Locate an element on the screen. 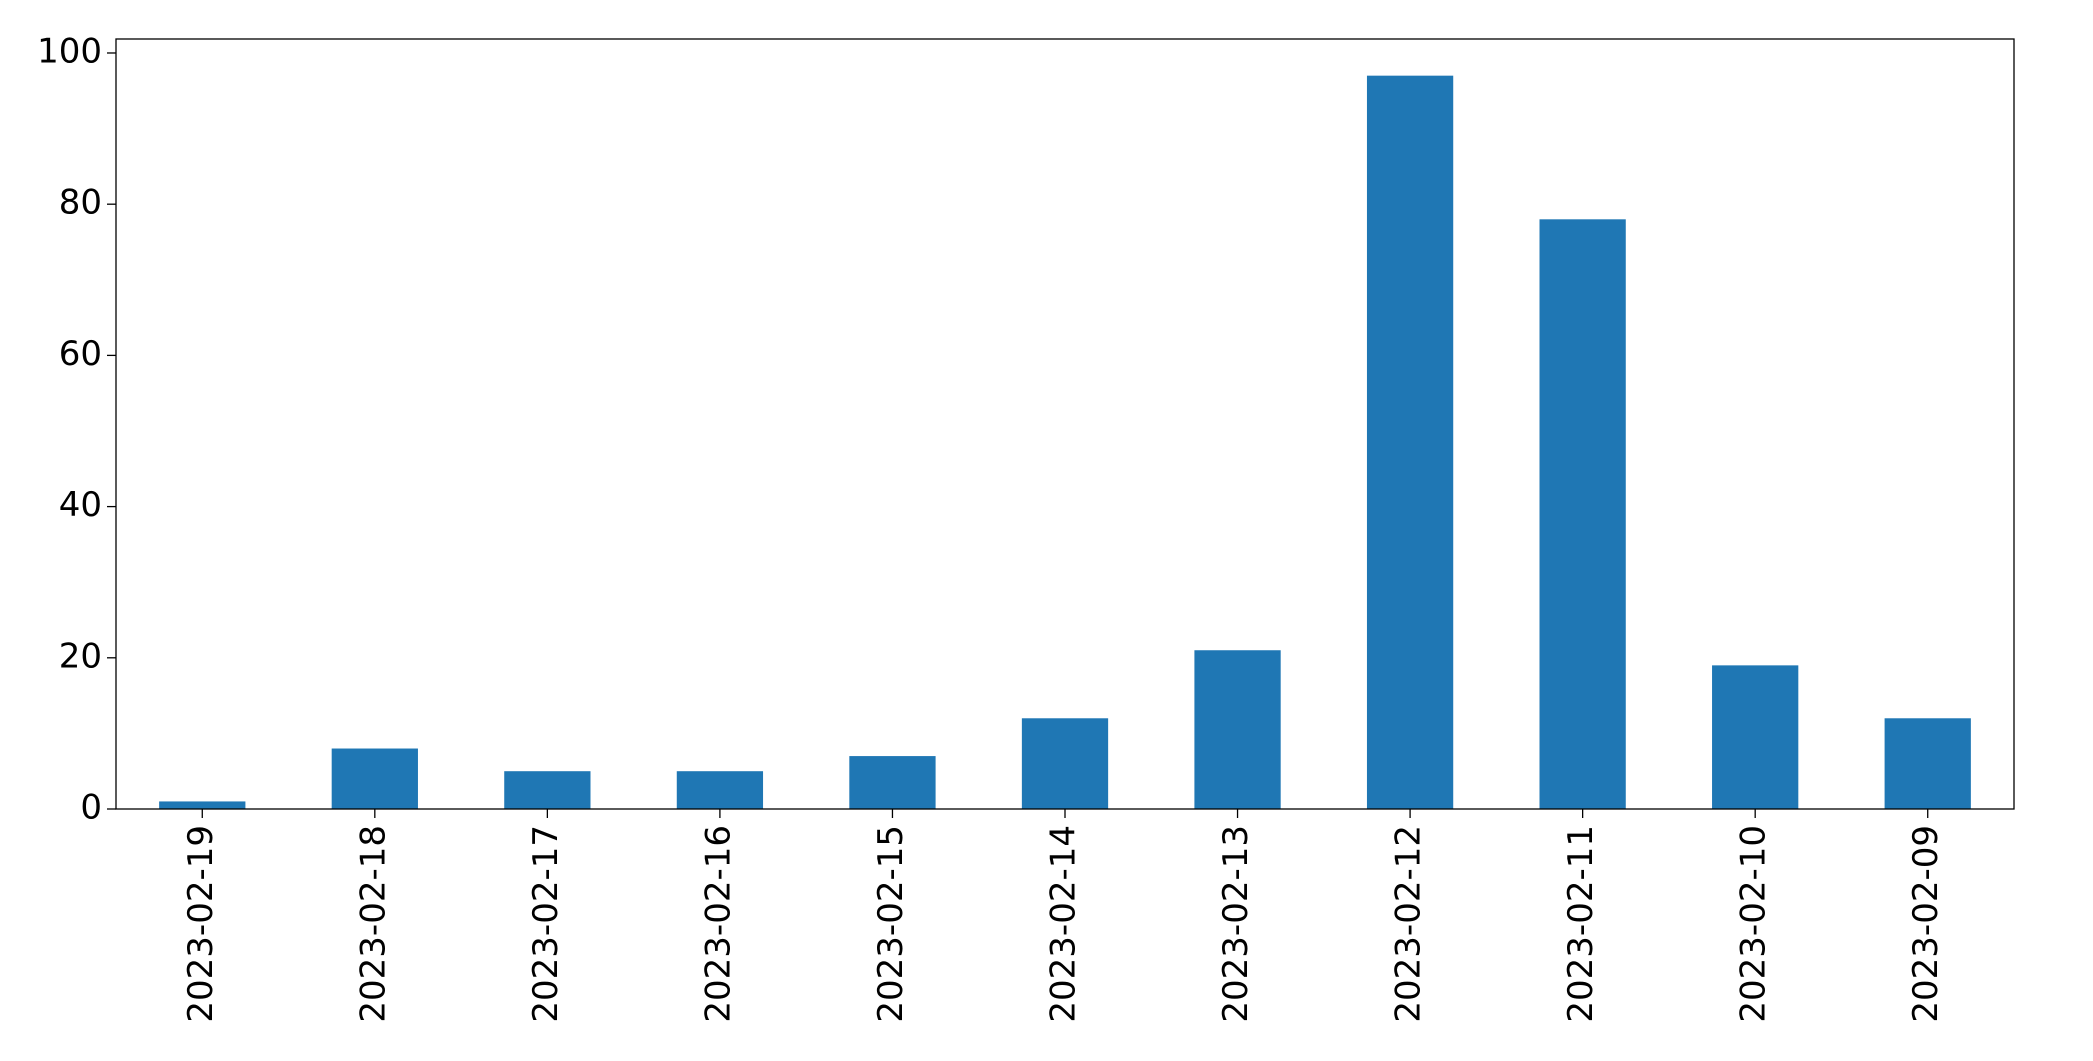 The height and width of the screenshot is (1061, 2093). x-tick-label: 2023-02-14 is located at coordinates (1064, 924).